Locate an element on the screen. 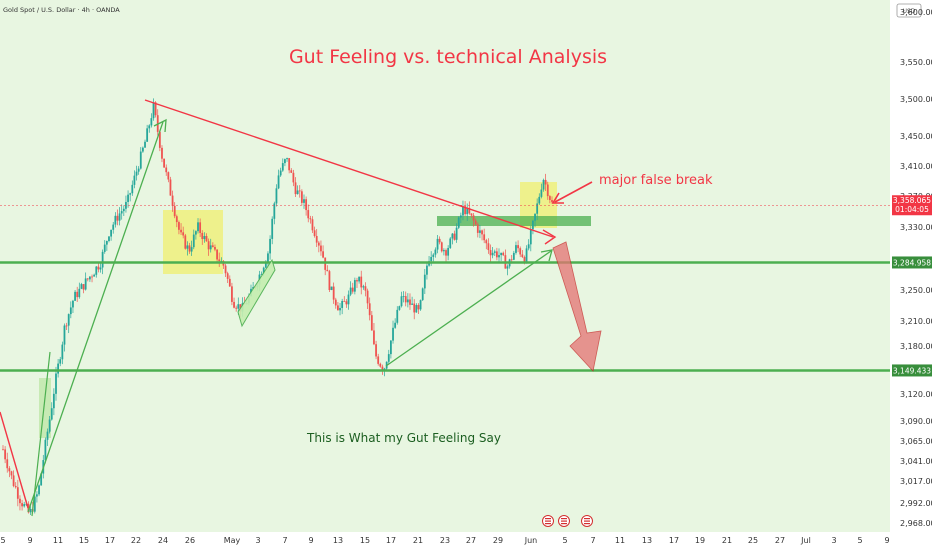 The width and height of the screenshot is (932, 550). rising-arrowhead-left is located at coordinates (160, 125).